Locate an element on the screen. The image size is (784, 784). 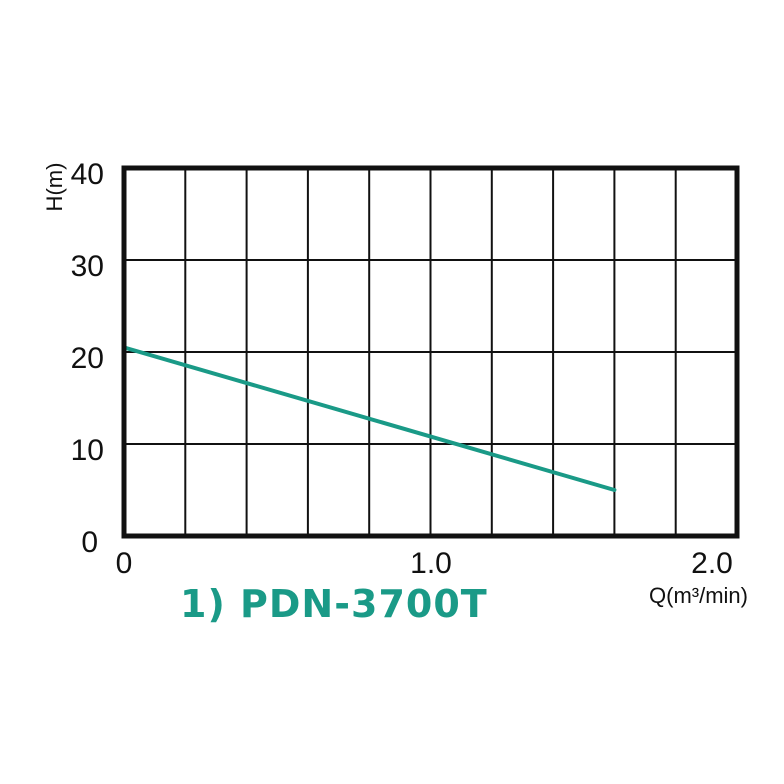
y-axis-title: H(m) is located at coordinates (54, 187).